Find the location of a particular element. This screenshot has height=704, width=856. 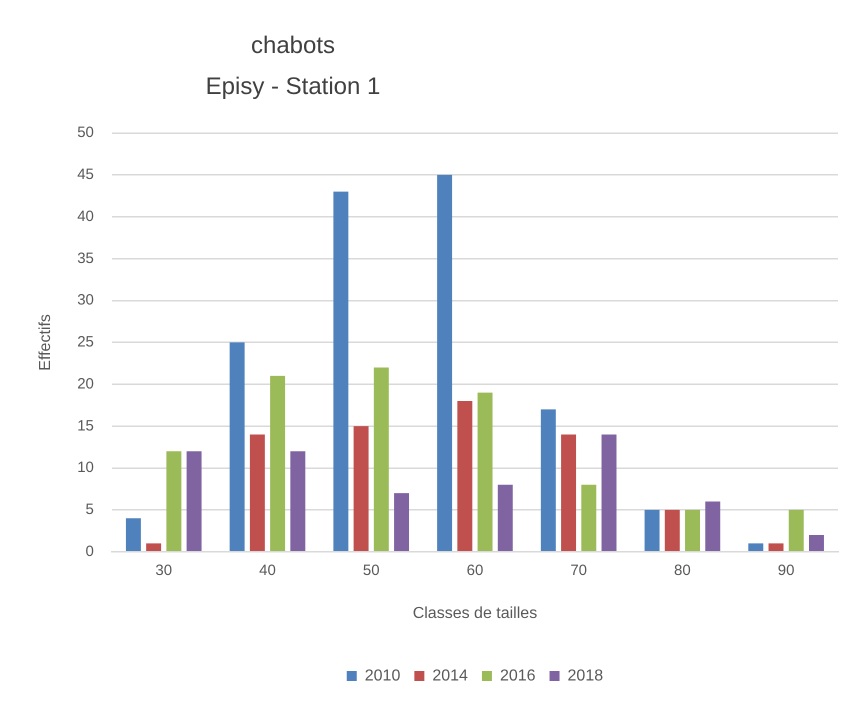

y-tick-label: 5 is located at coordinates (90, 509).